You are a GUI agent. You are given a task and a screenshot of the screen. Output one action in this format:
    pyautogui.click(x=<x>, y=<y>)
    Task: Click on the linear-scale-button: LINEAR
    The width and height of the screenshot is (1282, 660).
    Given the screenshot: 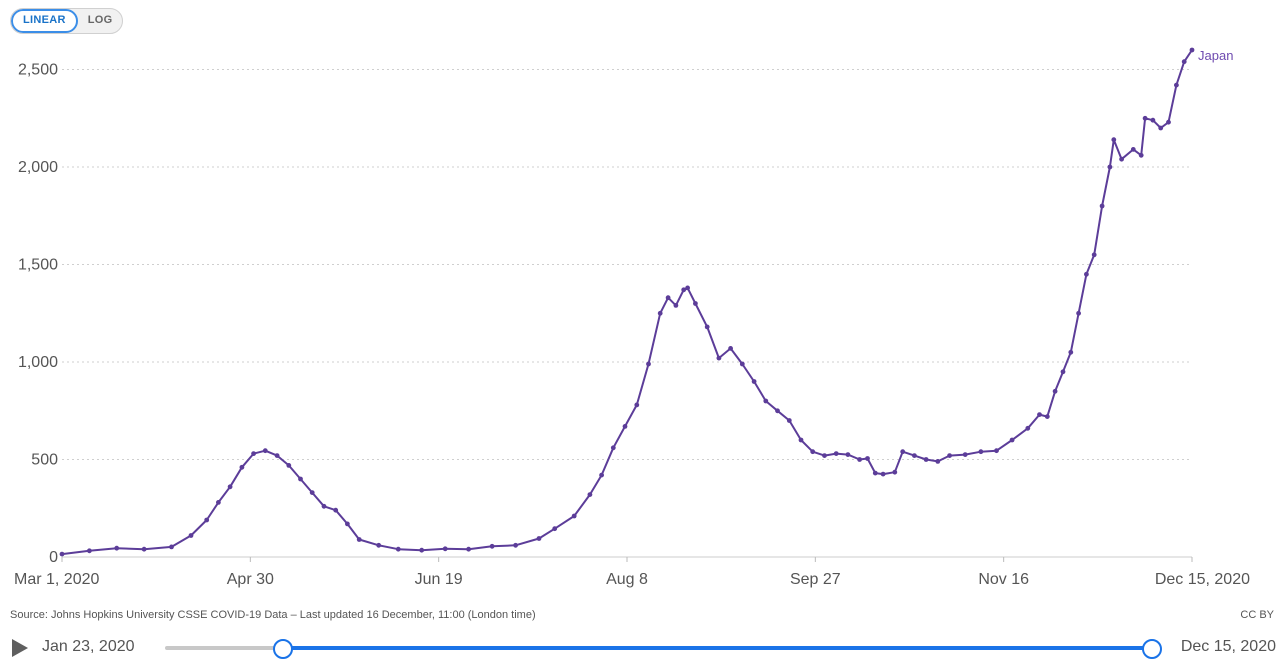 What is the action you would take?
    pyautogui.click(x=44, y=21)
    